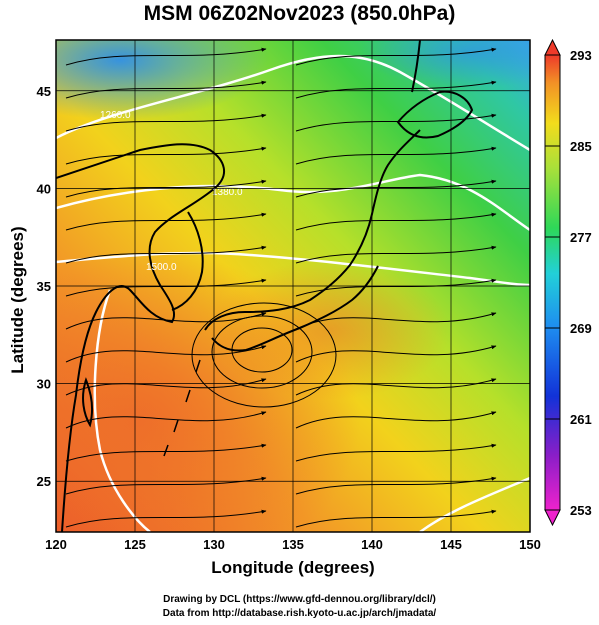 The width and height of the screenshot is (599, 625). Describe the element at coordinates (581, 55) in the screenshot. I see `colorbar-tick-label: 293` at that location.